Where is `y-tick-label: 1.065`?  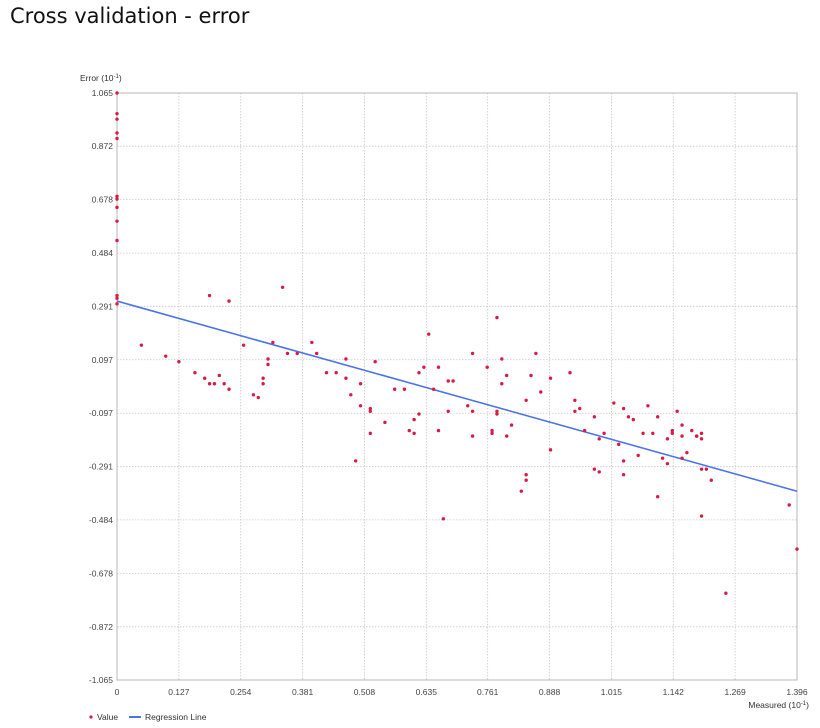
y-tick-label: 1.065 is located at coordinates (103, 93).